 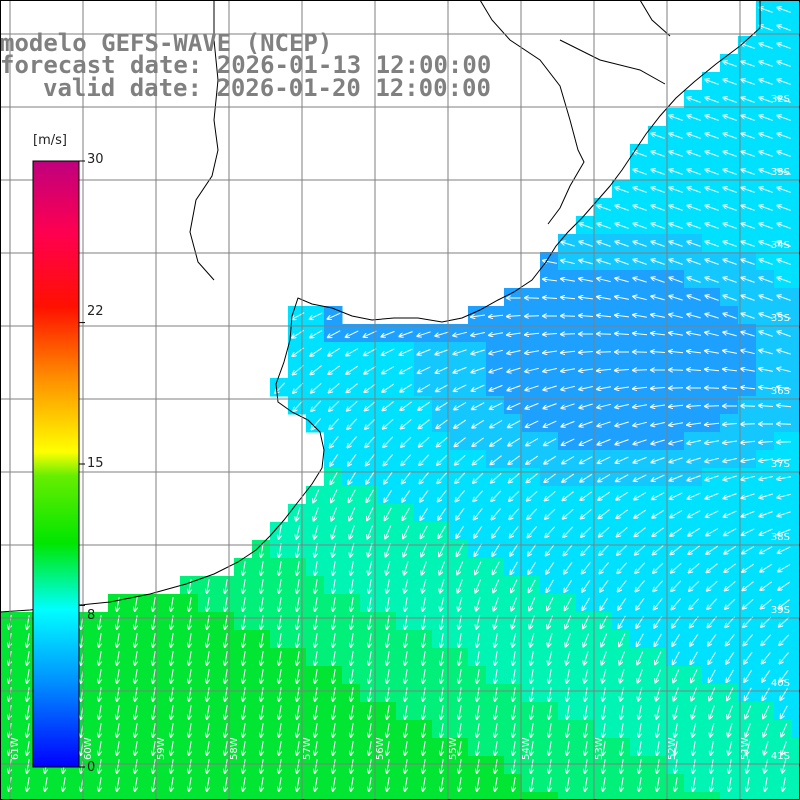 I want to click on colorbar-tick-0: 0, so click(x=91, y=767).